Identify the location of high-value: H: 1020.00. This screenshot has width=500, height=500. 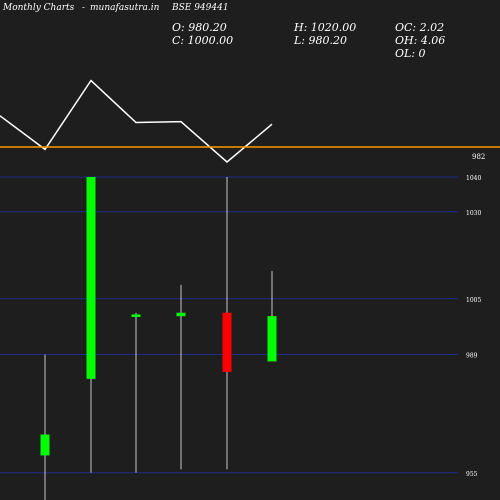
(325, 27).